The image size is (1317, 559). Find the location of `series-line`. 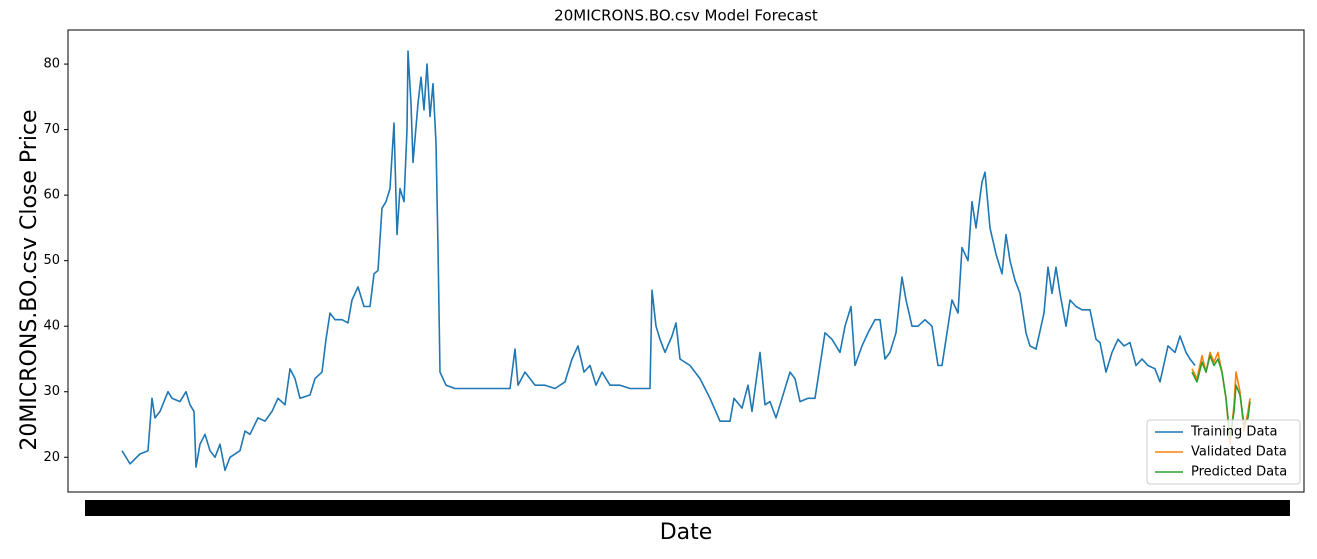

series-line is located at coordinates (1221, 396).